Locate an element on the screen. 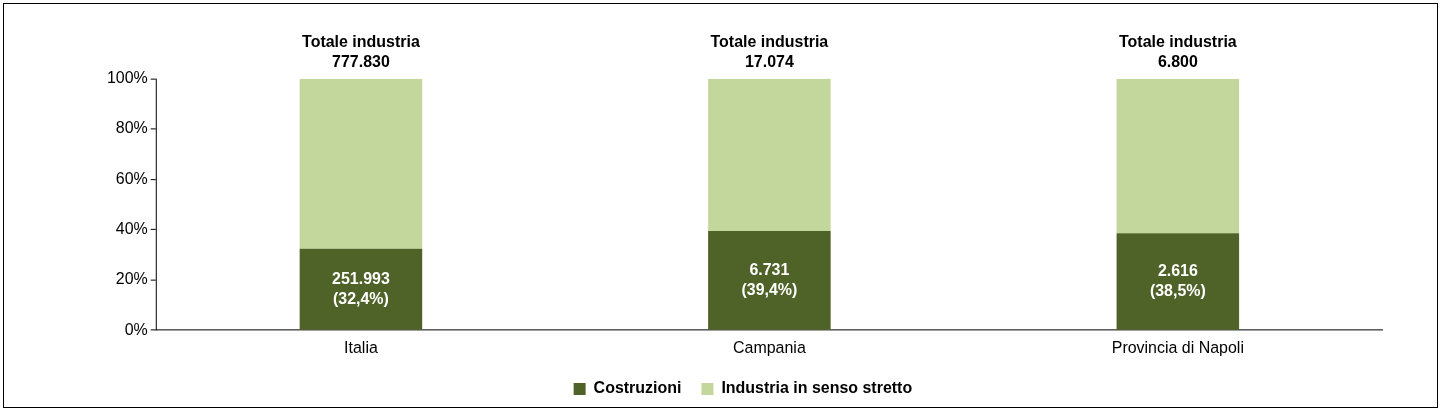 The width and height of the screenshot is (1443, 413). legend-label: Costruzioni is located at coordinates (637, 388).